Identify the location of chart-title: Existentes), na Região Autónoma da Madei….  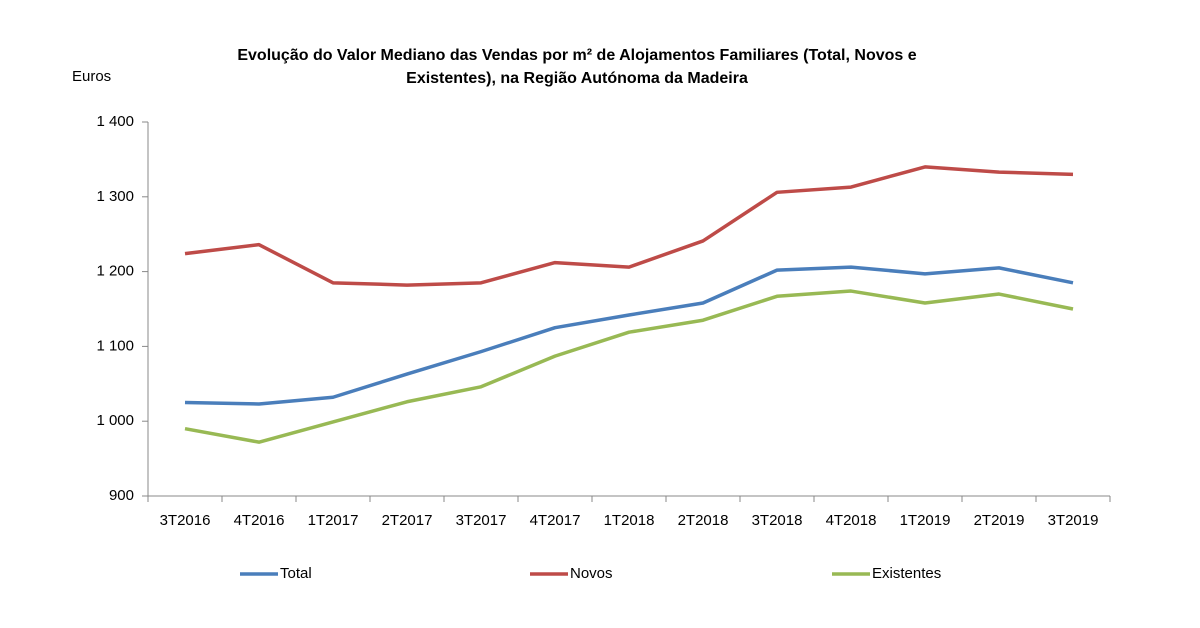
(577, 78).